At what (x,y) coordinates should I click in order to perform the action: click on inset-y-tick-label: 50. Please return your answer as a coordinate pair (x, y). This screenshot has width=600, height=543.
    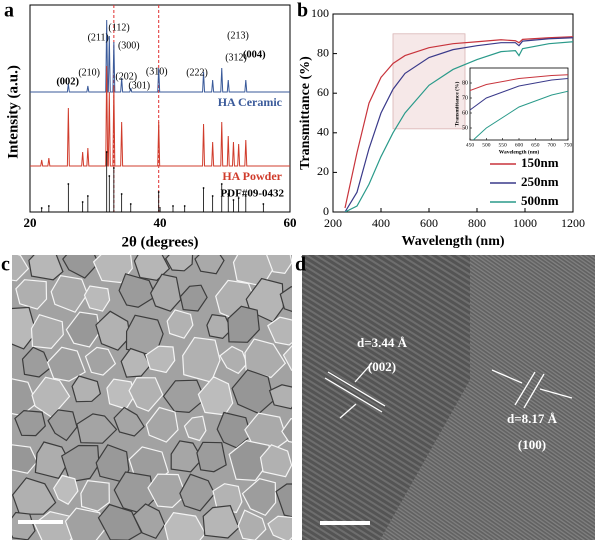
    Looking at the image, I should click on (465, 128).